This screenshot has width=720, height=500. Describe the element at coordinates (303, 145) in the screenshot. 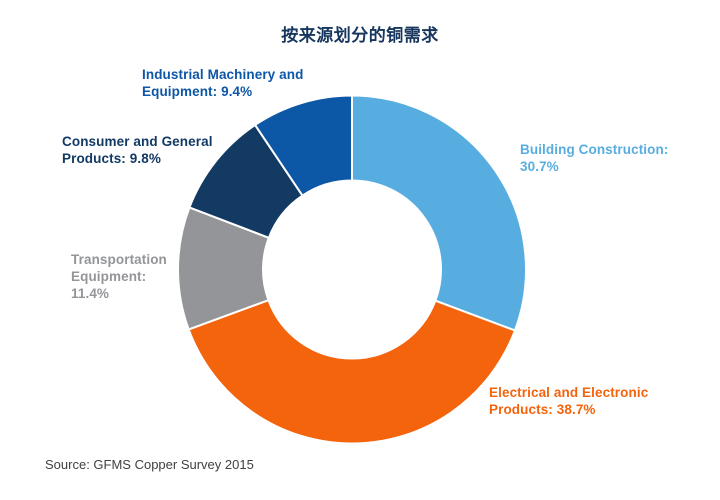

I see `slice-industrial-machinery-and-equipment` at that location.